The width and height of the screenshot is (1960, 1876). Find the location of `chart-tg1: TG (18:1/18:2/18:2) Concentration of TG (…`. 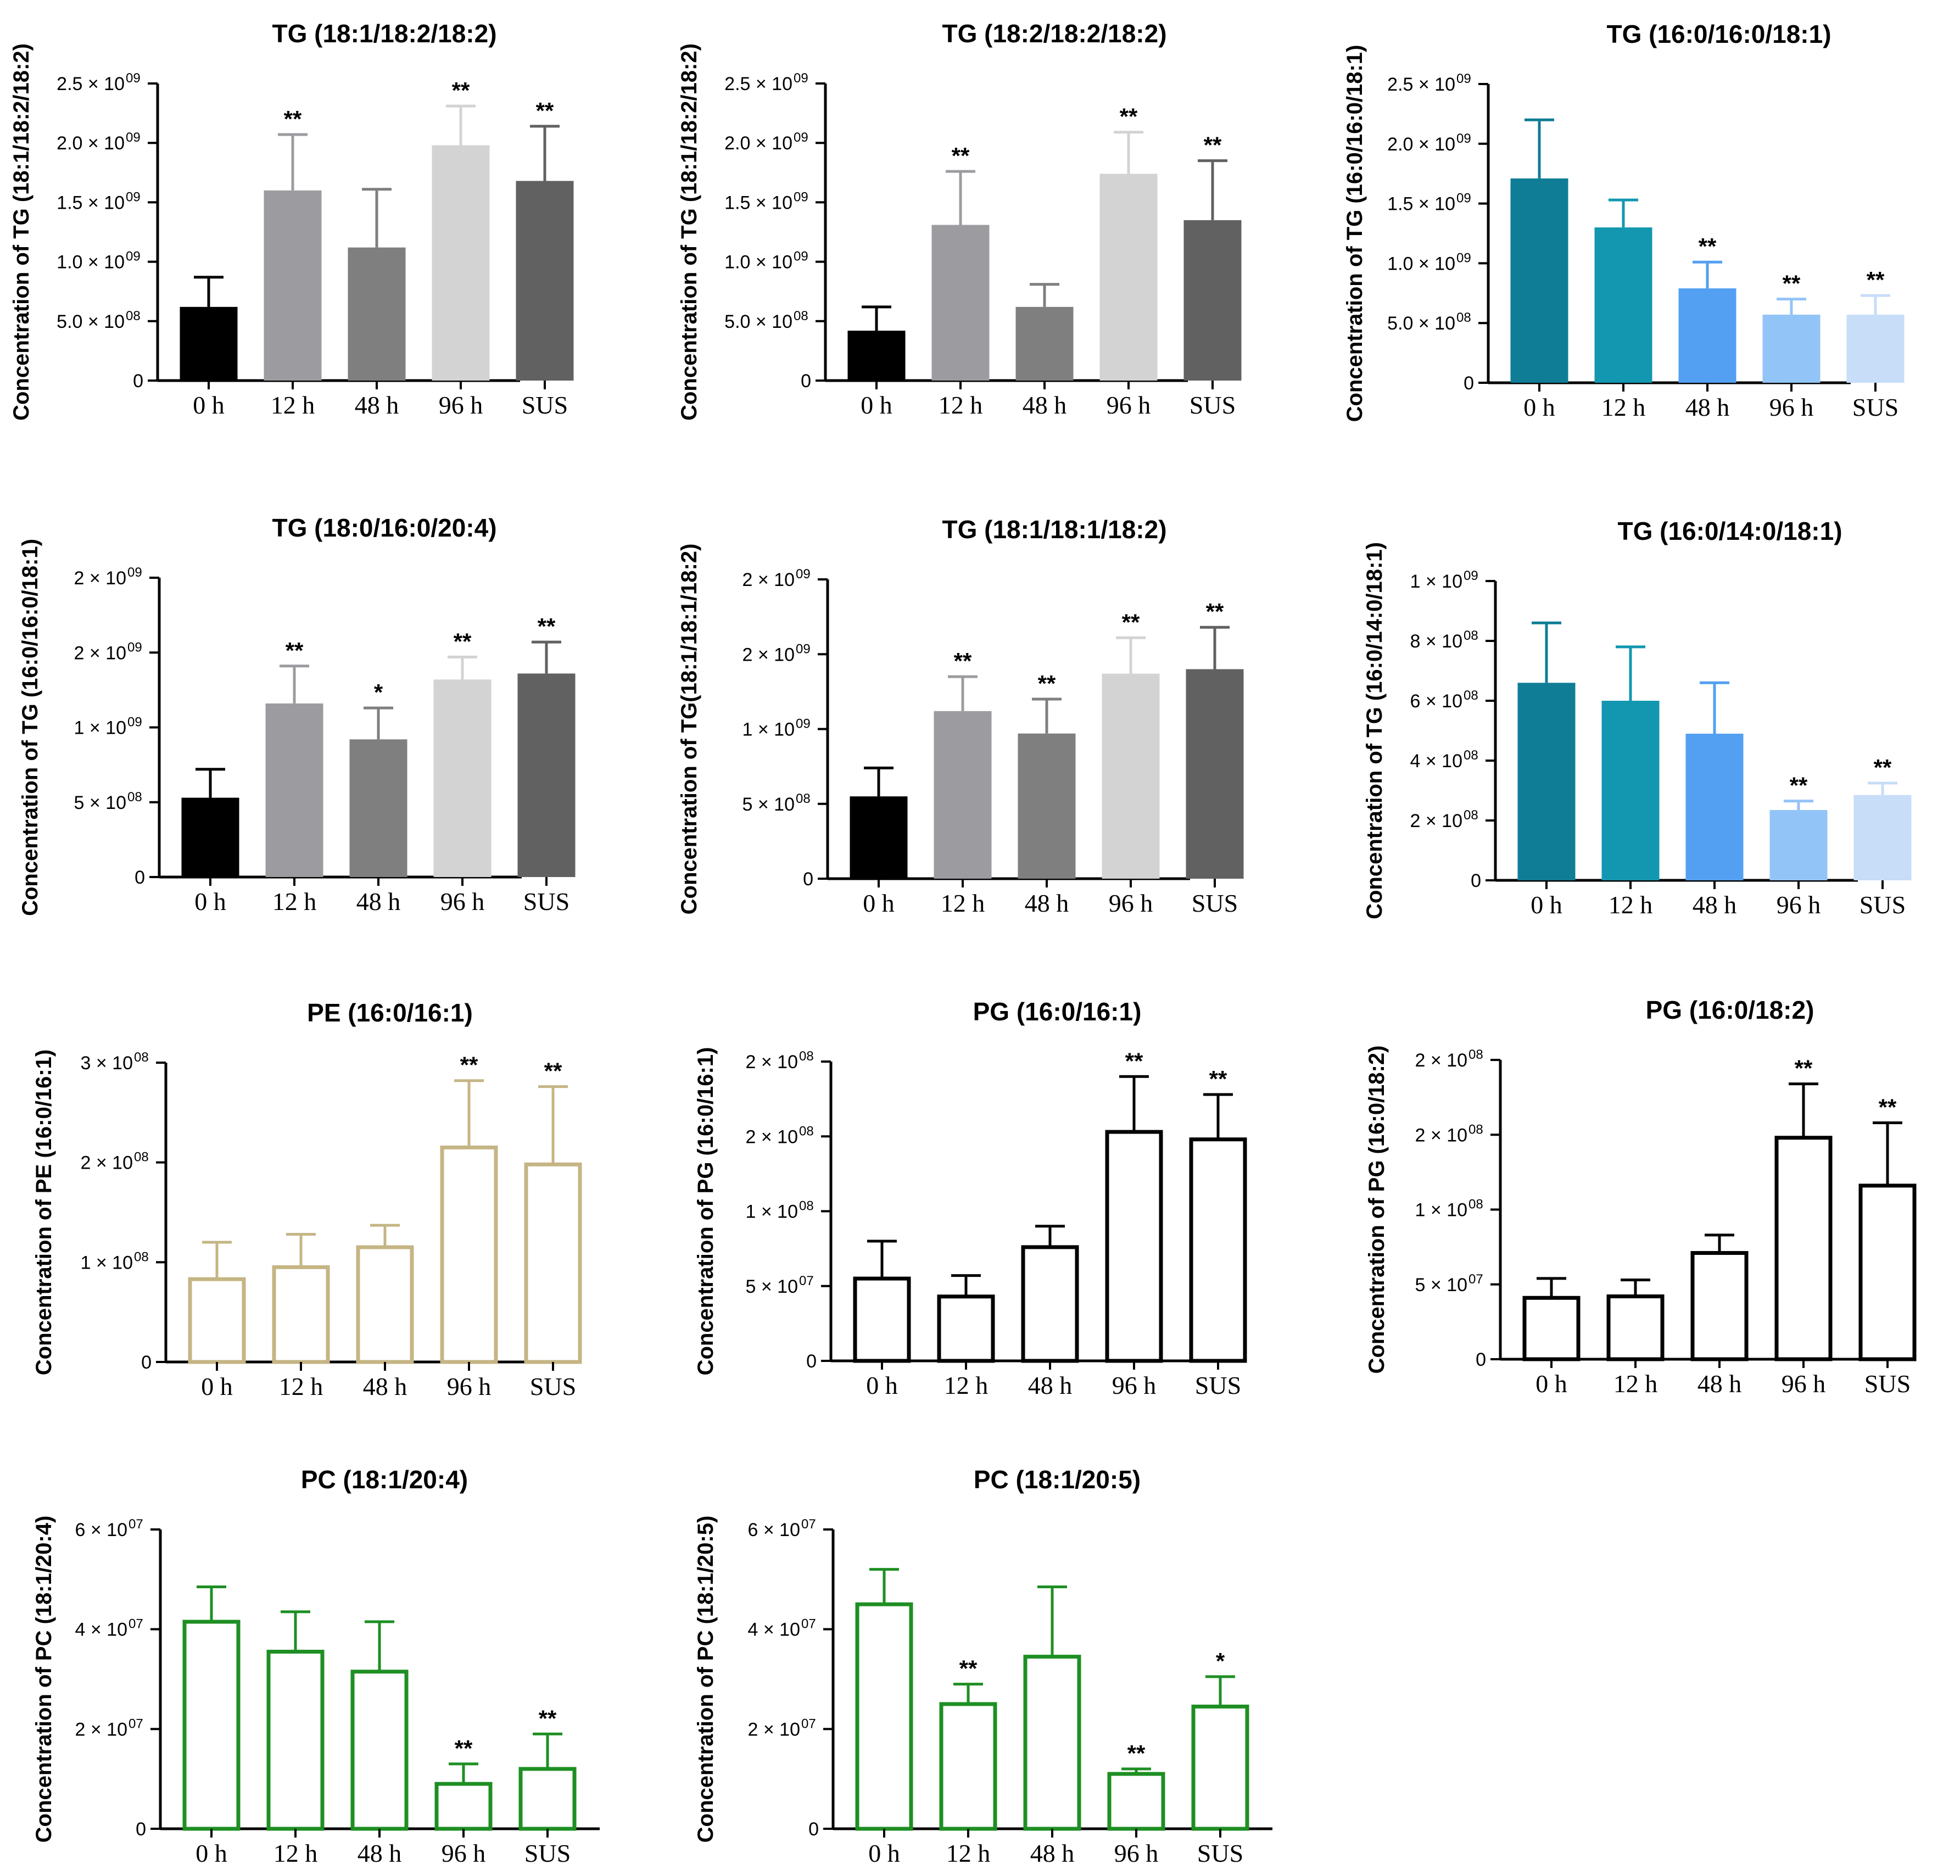

chart-tg1: TG (18:1/18:2/18:2) Concentration of TG (… is located at coordinates (291, 220).